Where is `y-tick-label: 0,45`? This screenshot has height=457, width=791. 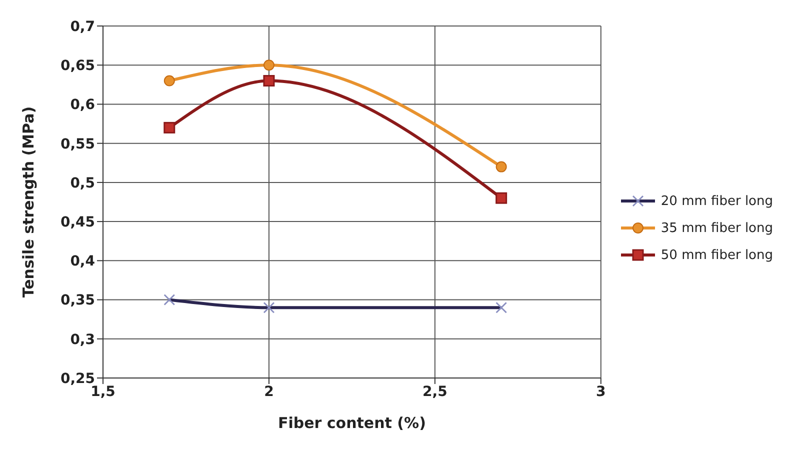
y-tick-label: 0,45 is located at coordinates (77, 222).